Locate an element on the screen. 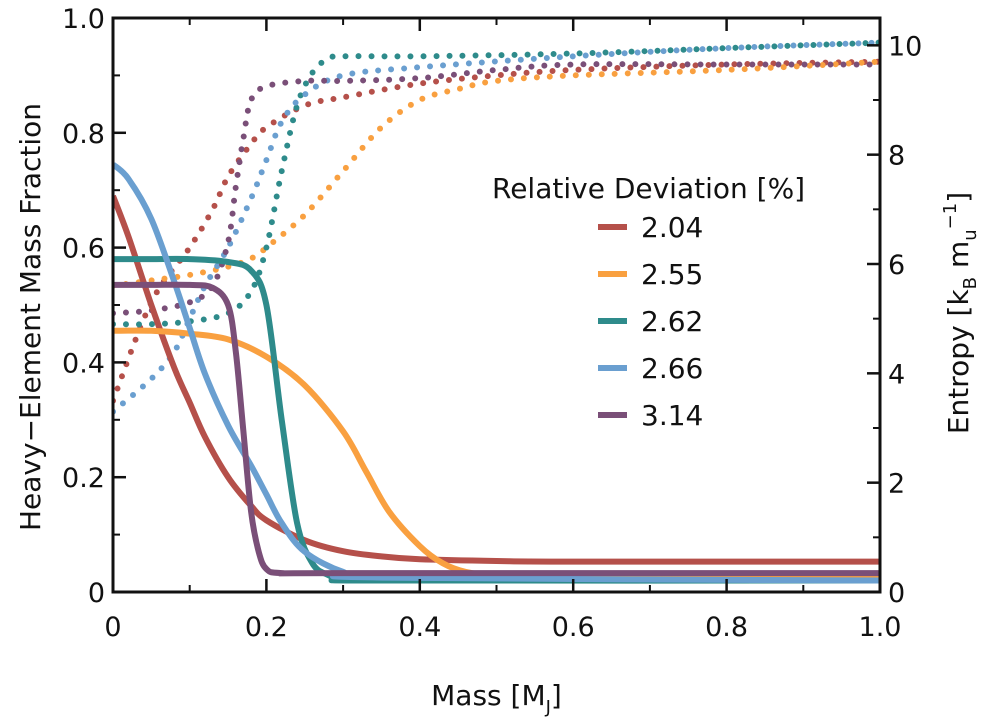  y-right-tick-label: 6 is located at coordinates (896, 265).